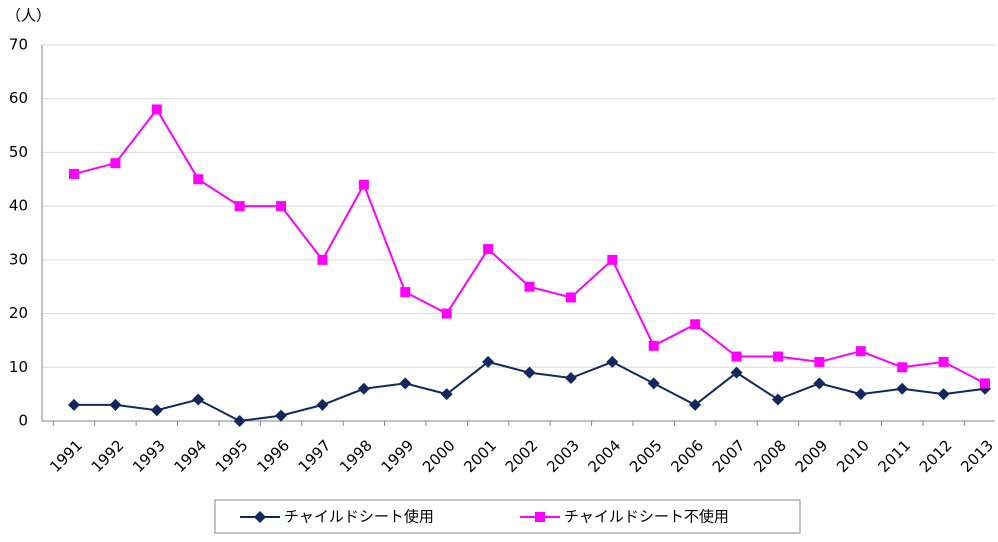 Image resolution: width=998 pixels, height=542 pixels. What do you see at coordinates (646, 517) in the screenshot?
I see `legend-label: チャイルドシート不使用` at bounding box center [646, 517].